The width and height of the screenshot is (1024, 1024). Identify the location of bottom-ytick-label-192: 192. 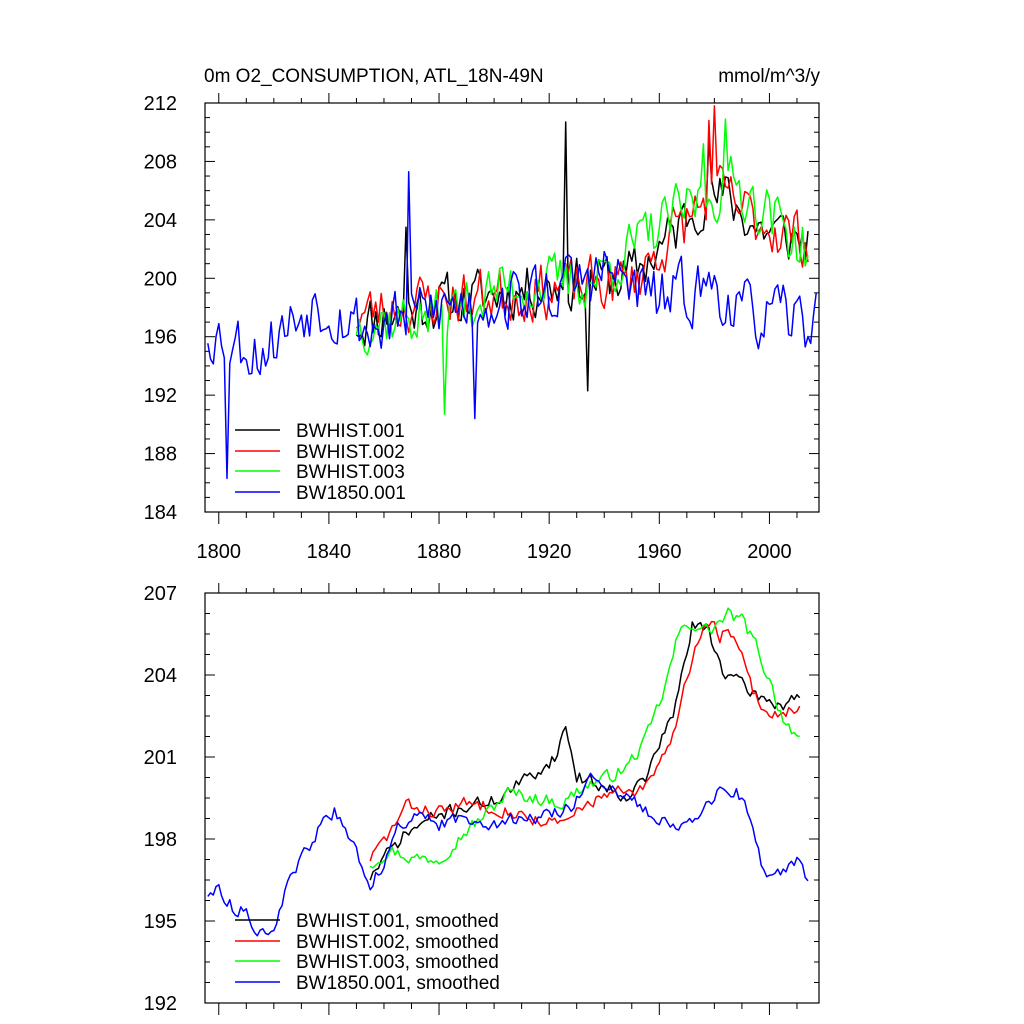
(160, 1004).